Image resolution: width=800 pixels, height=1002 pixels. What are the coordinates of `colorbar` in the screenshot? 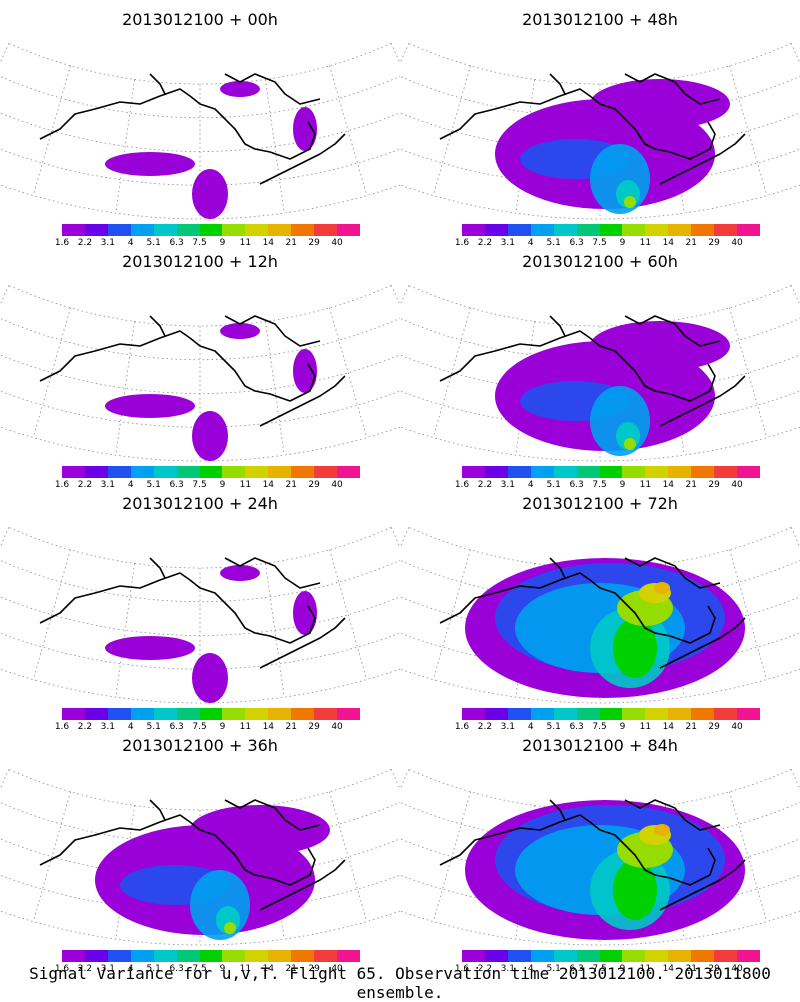 It's located at (611, 956).